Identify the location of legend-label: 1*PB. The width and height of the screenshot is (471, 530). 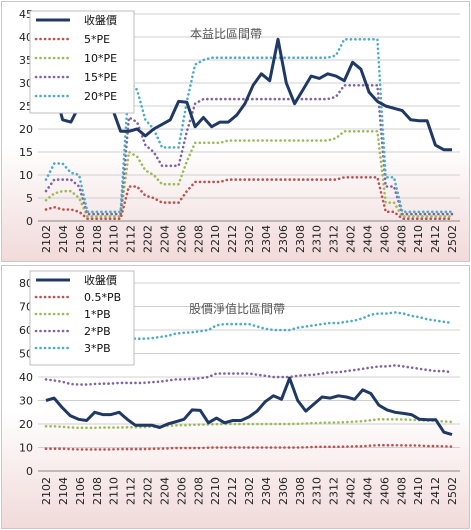
(97, 314).